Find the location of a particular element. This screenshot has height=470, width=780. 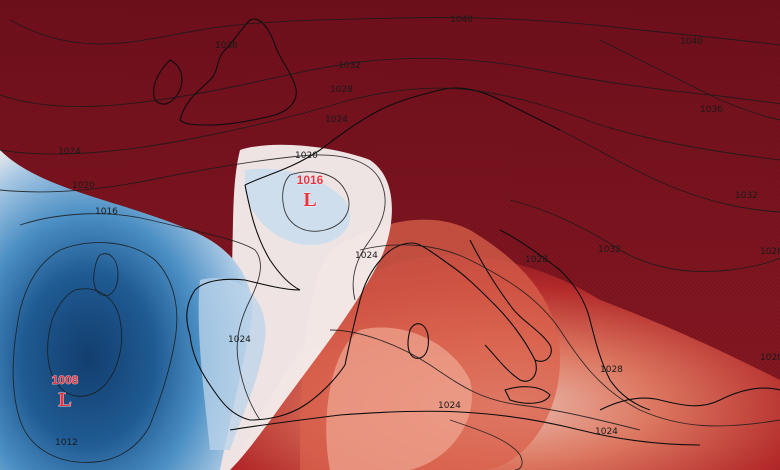

coast-france-iberia is located at coordinates (266, 302).